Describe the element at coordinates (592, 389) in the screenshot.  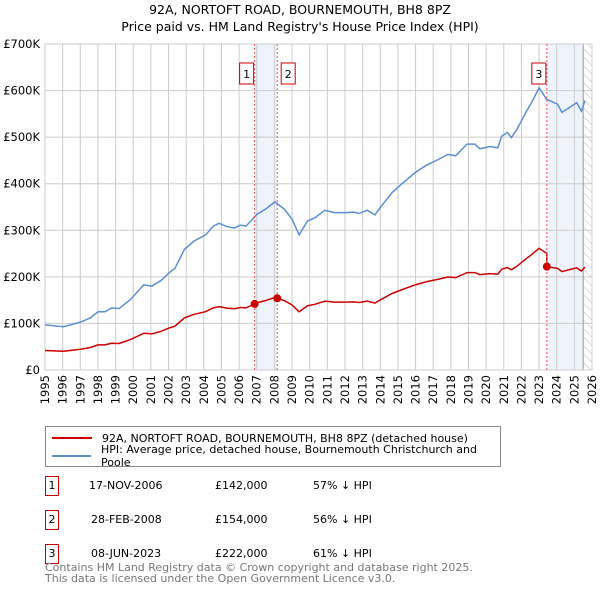
I see `x-tick-label: 2026` at that location.